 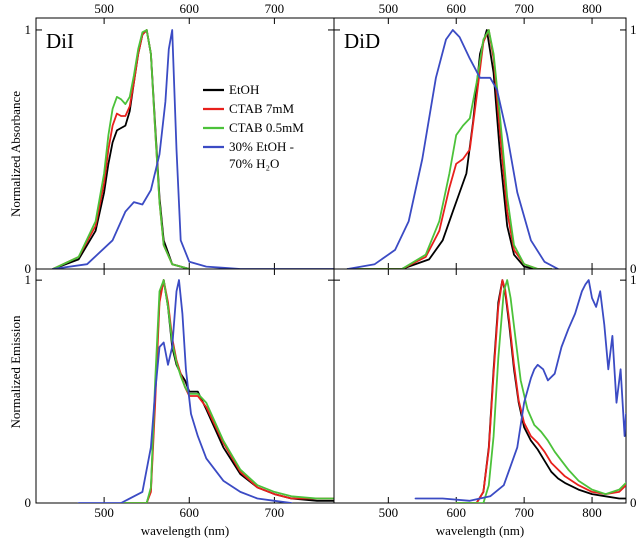 I want to click on ylabel-emission: Normalized Emission, so click(x=15, y=372).